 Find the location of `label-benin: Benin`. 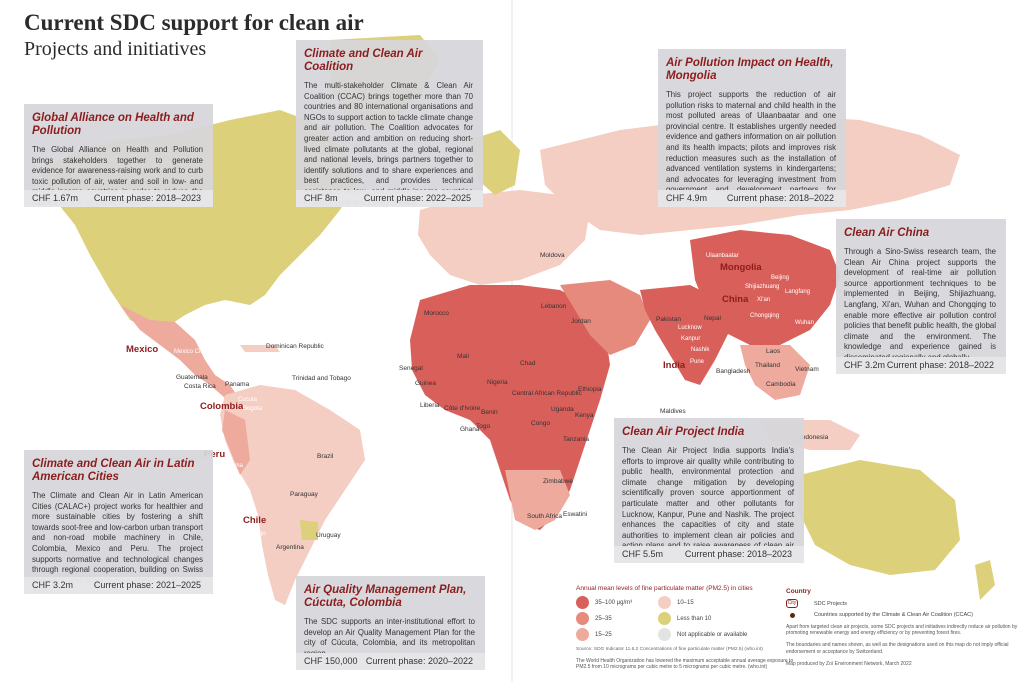

label-benin: Benin is located at coordinates (489, 412).